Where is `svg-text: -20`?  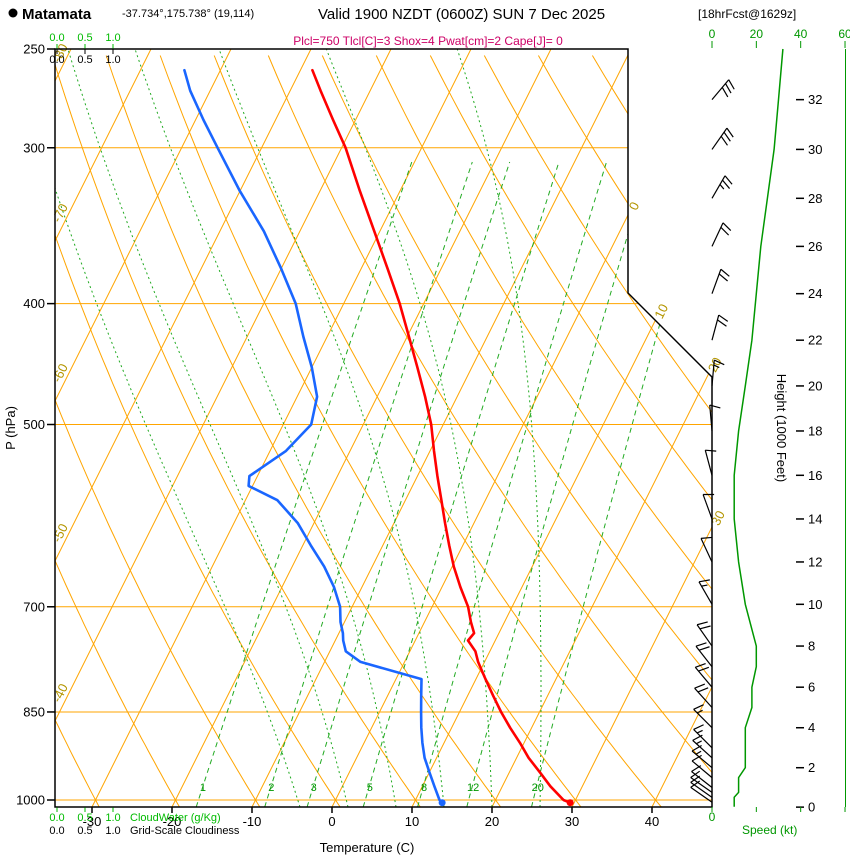 svg-text: -20 is located at coordinates (172, 821).